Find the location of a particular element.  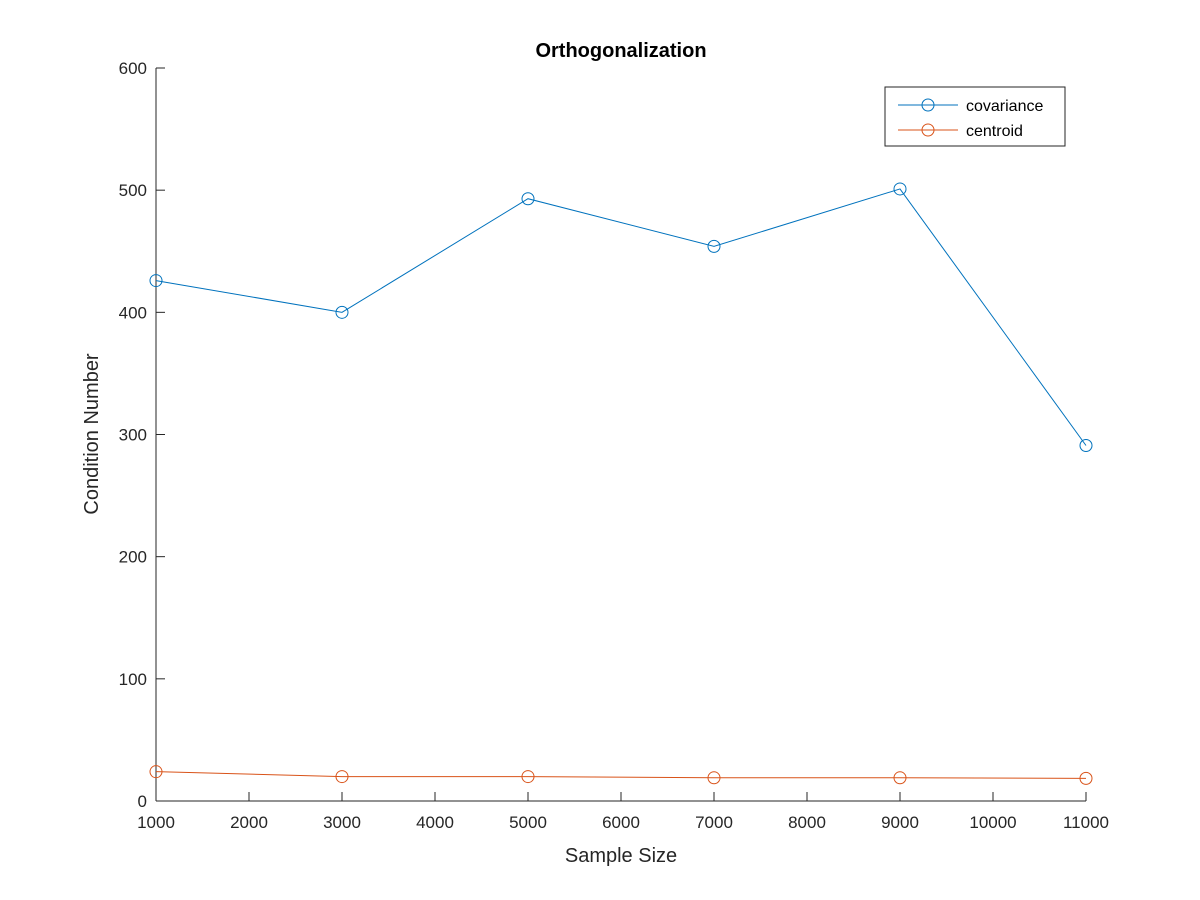

y-axis-label: Condition Number is located at coordinates (92, 434).